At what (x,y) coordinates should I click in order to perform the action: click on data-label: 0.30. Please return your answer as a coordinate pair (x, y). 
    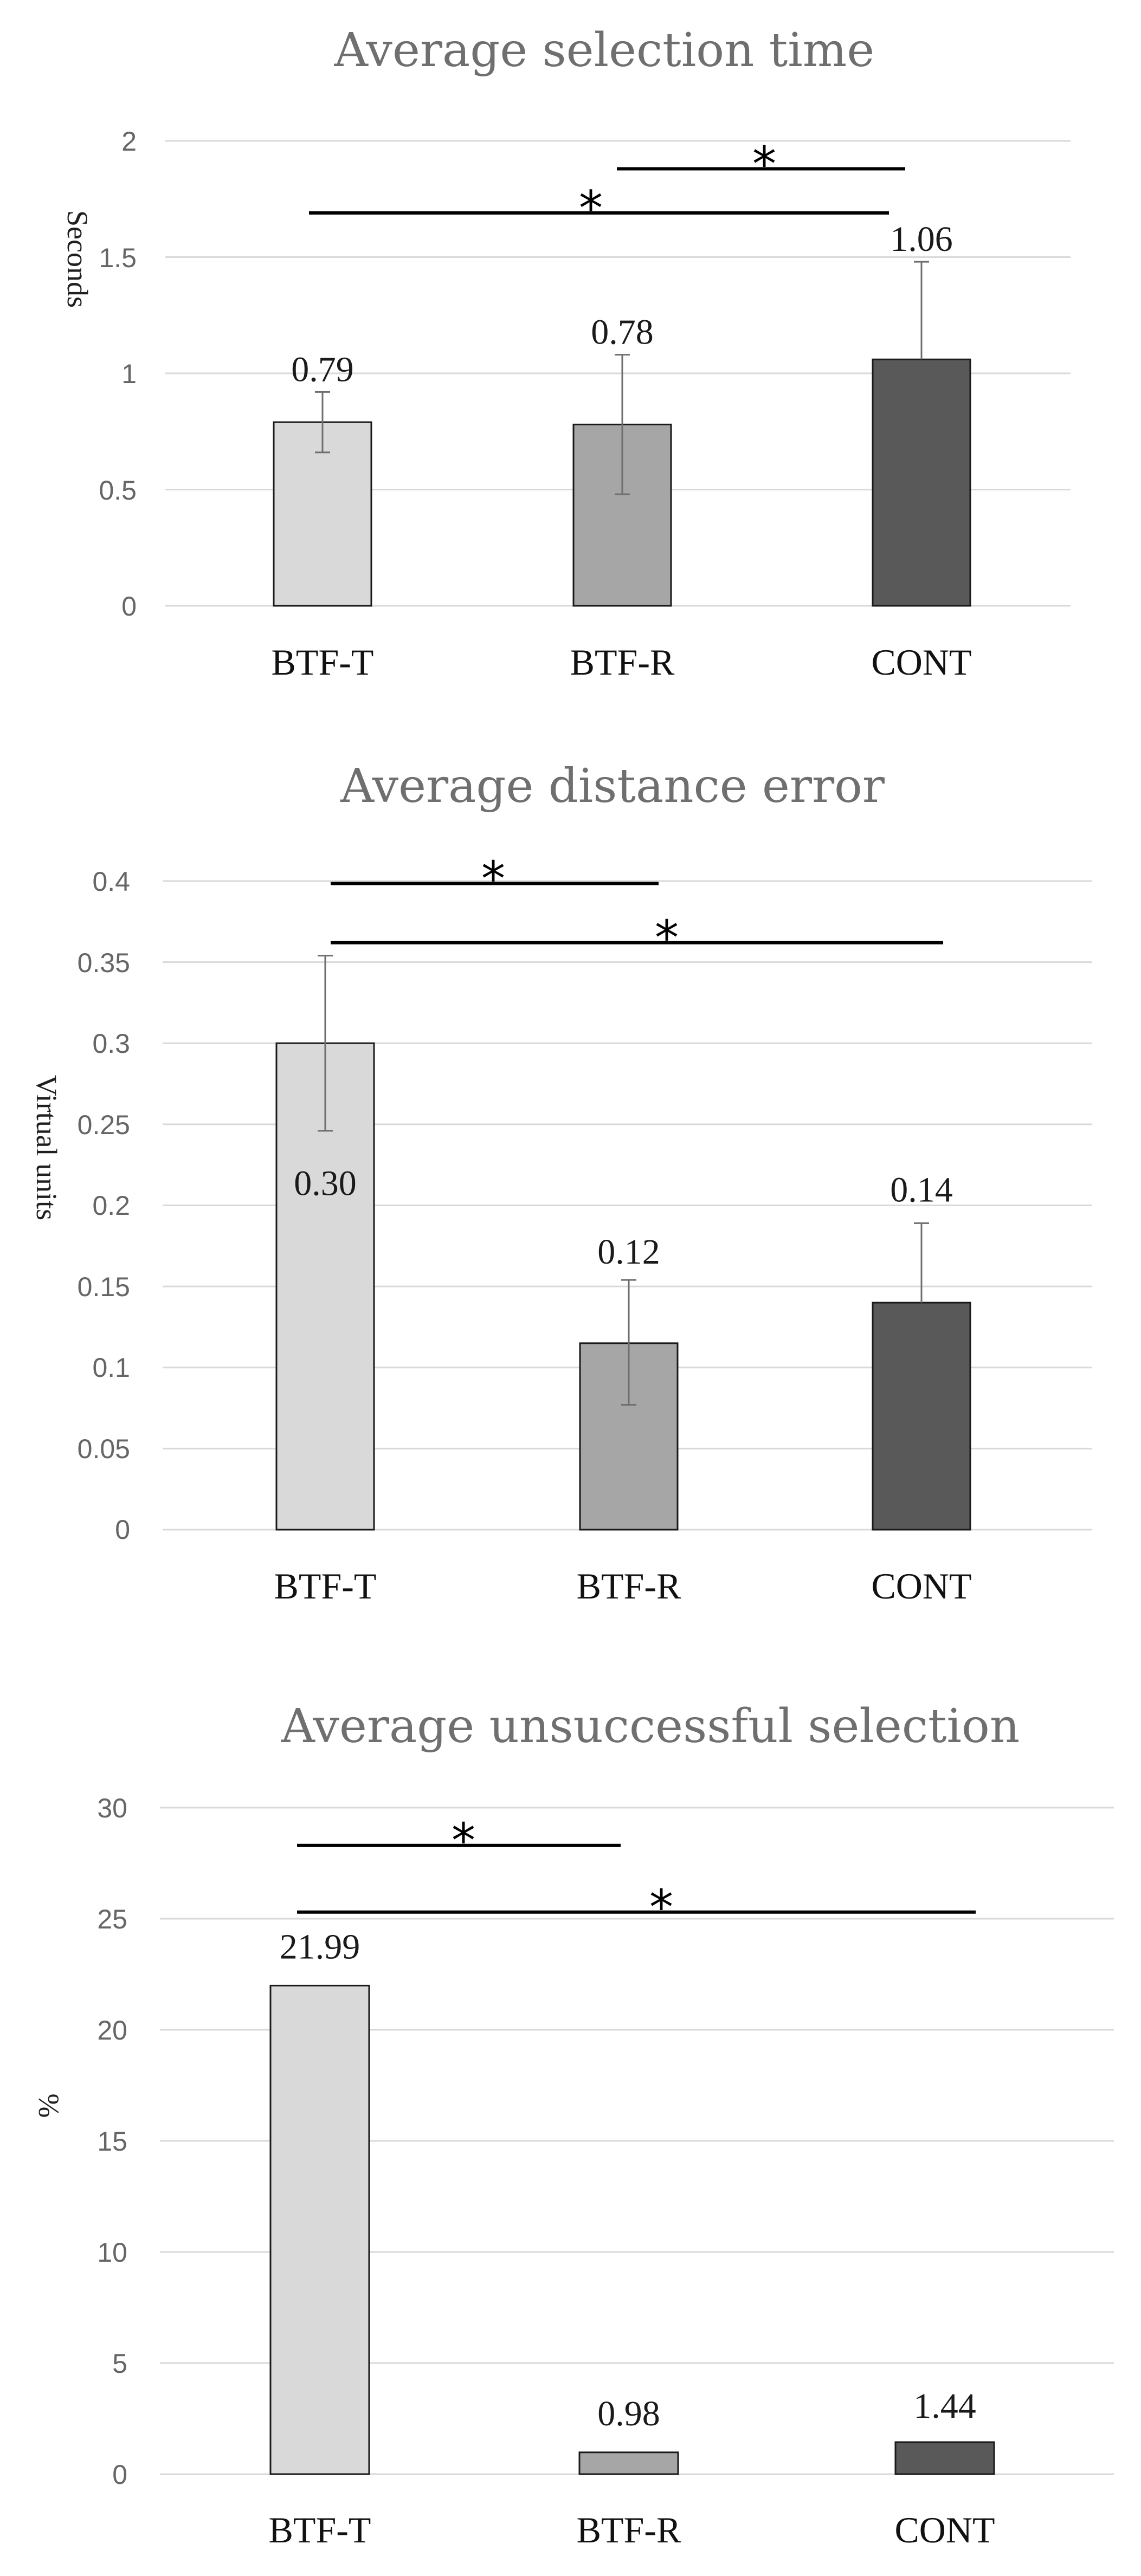
    Looking at the image, I should click on (325, 1183).